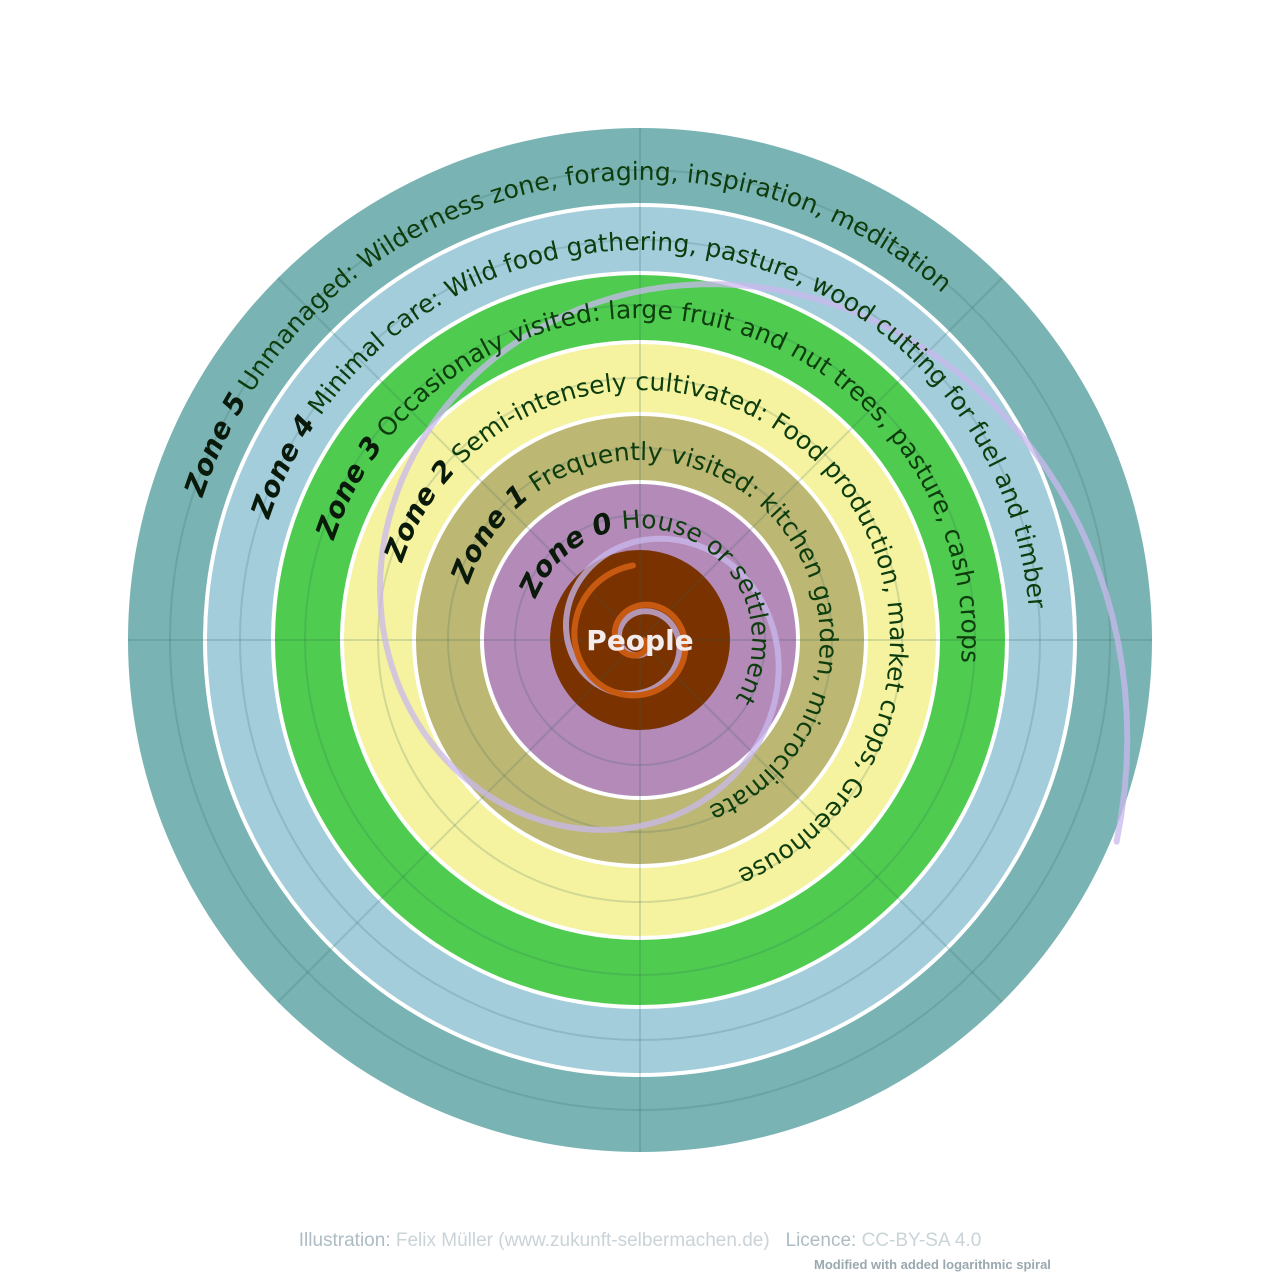 This screenshot has height=1280, width=1280. I want to click on modification-note: Modified with added logarithmic spiral, so click(932, 1264).